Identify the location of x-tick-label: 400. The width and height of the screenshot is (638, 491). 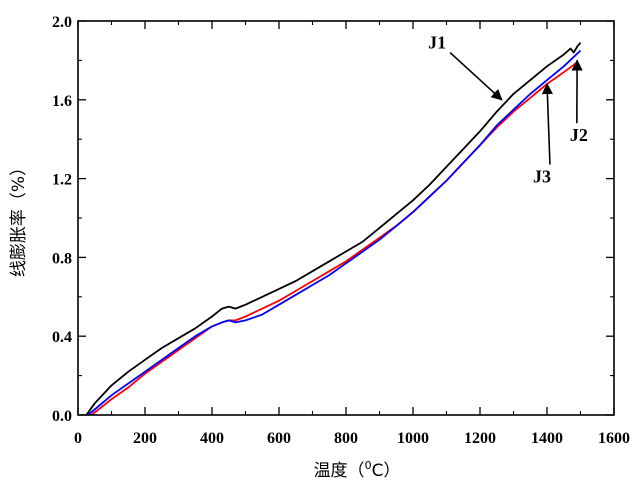
(212, 438).